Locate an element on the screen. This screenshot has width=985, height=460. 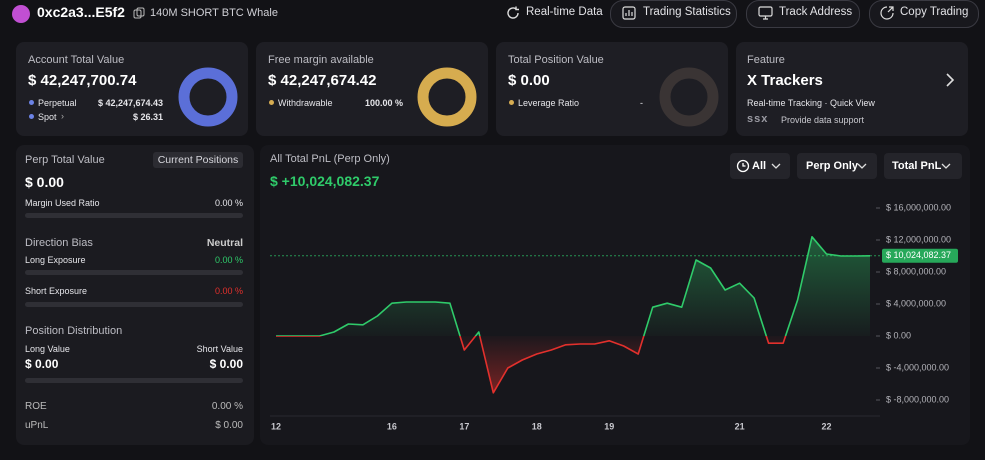
stats-button-label: Trading Statistics is located at coordinates (687, 12).